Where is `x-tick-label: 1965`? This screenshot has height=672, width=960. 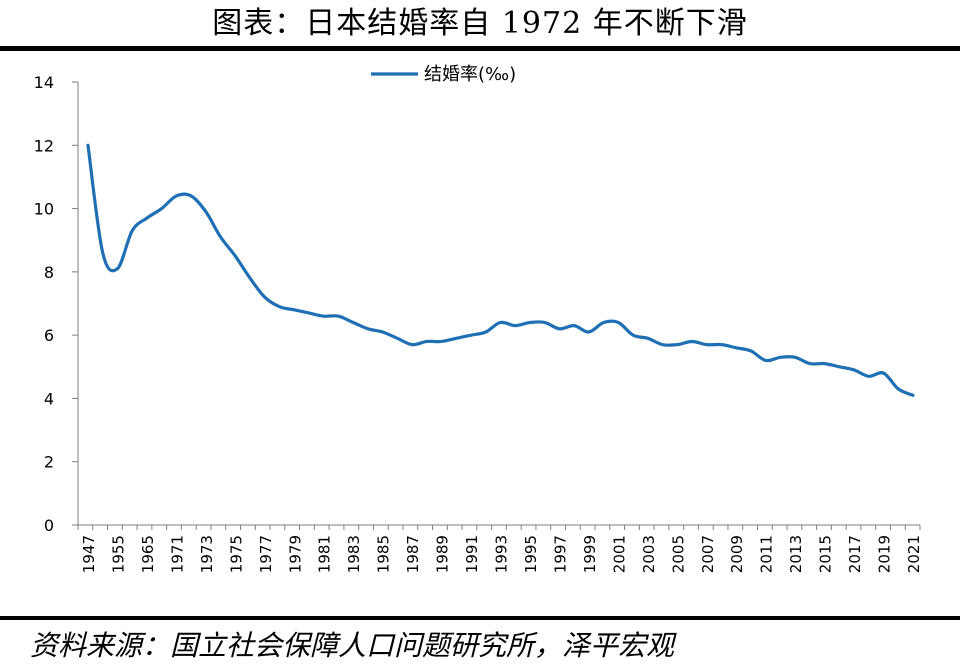
x-tick-label: 1965 is located at coordinates (148, 554).